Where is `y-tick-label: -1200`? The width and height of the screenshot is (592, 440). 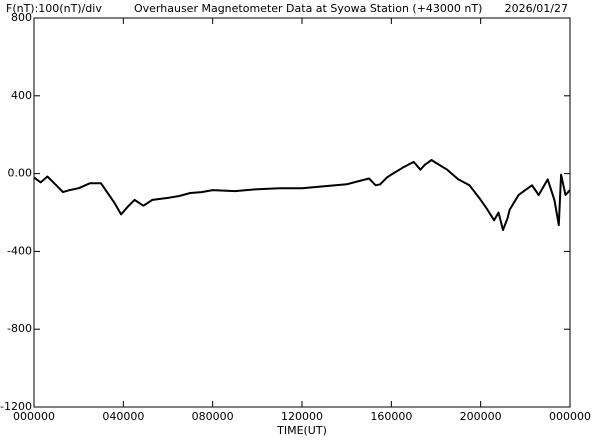
y-tick-label: -1200 is located at coordinates (16, 406).